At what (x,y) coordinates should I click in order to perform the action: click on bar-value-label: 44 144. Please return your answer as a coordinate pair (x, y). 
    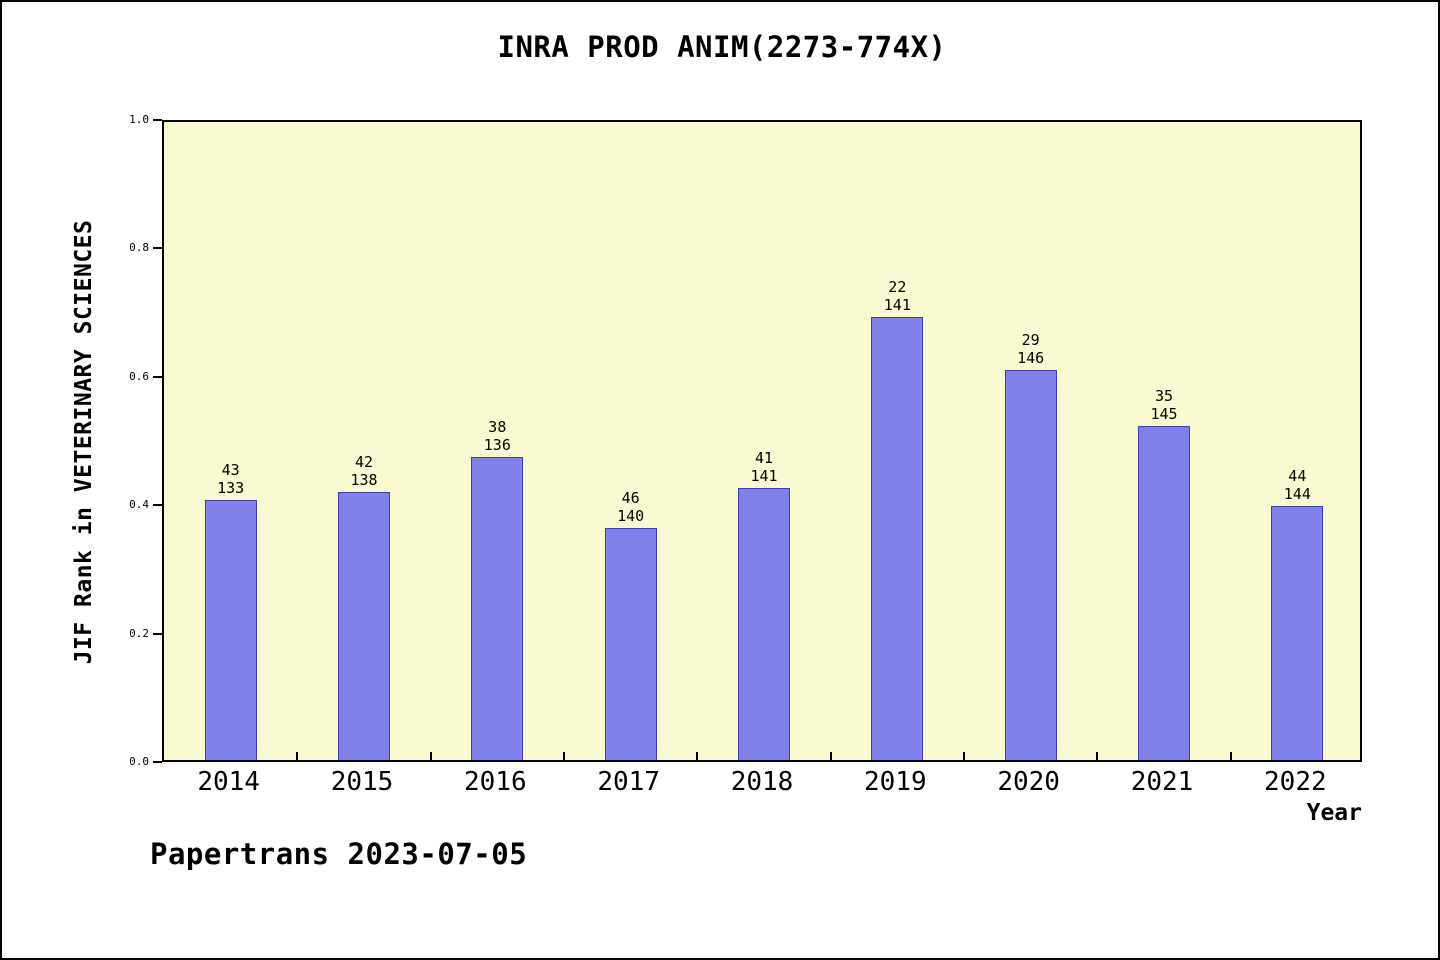
    Looking at the image, I should click on (1297, 485).